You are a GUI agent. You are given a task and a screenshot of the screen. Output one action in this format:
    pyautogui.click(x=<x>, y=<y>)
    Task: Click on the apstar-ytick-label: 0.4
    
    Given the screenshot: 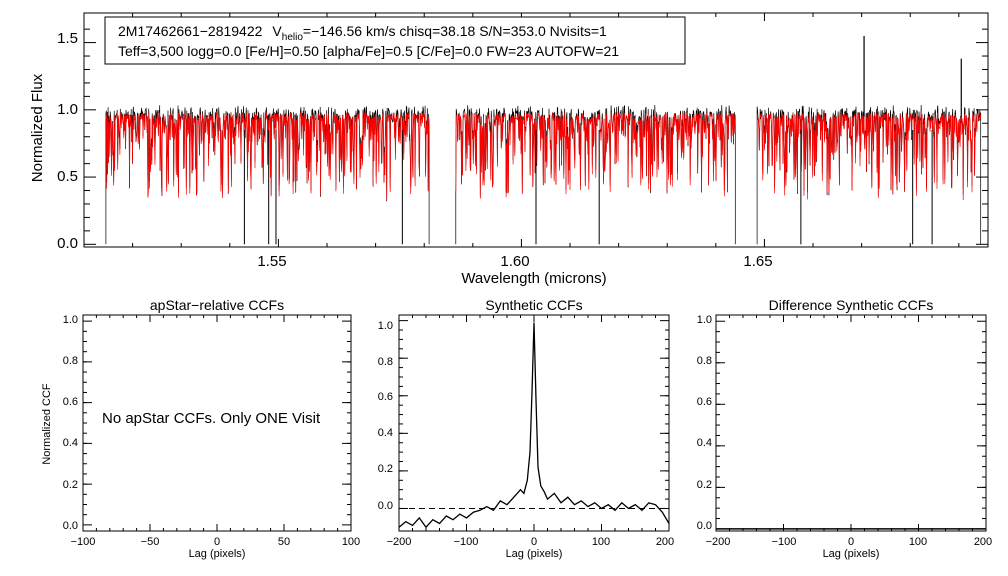 What is the action you would take?
    pyautogui.click(x=70, y=443)
    